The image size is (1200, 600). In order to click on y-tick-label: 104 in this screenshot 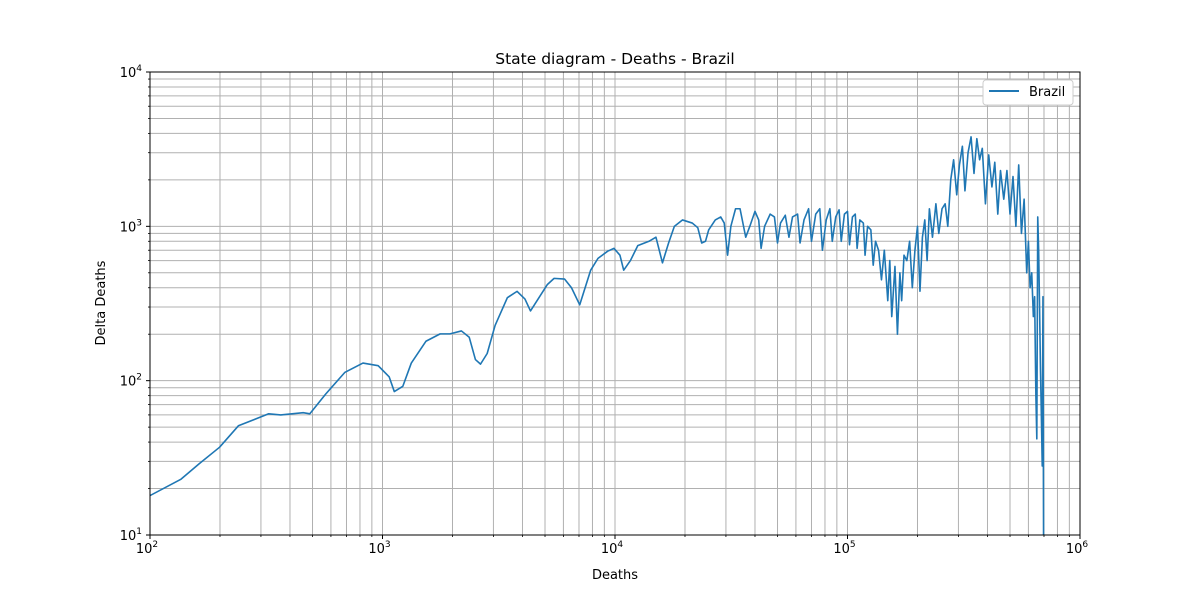, I will do `click(131, 72)`.